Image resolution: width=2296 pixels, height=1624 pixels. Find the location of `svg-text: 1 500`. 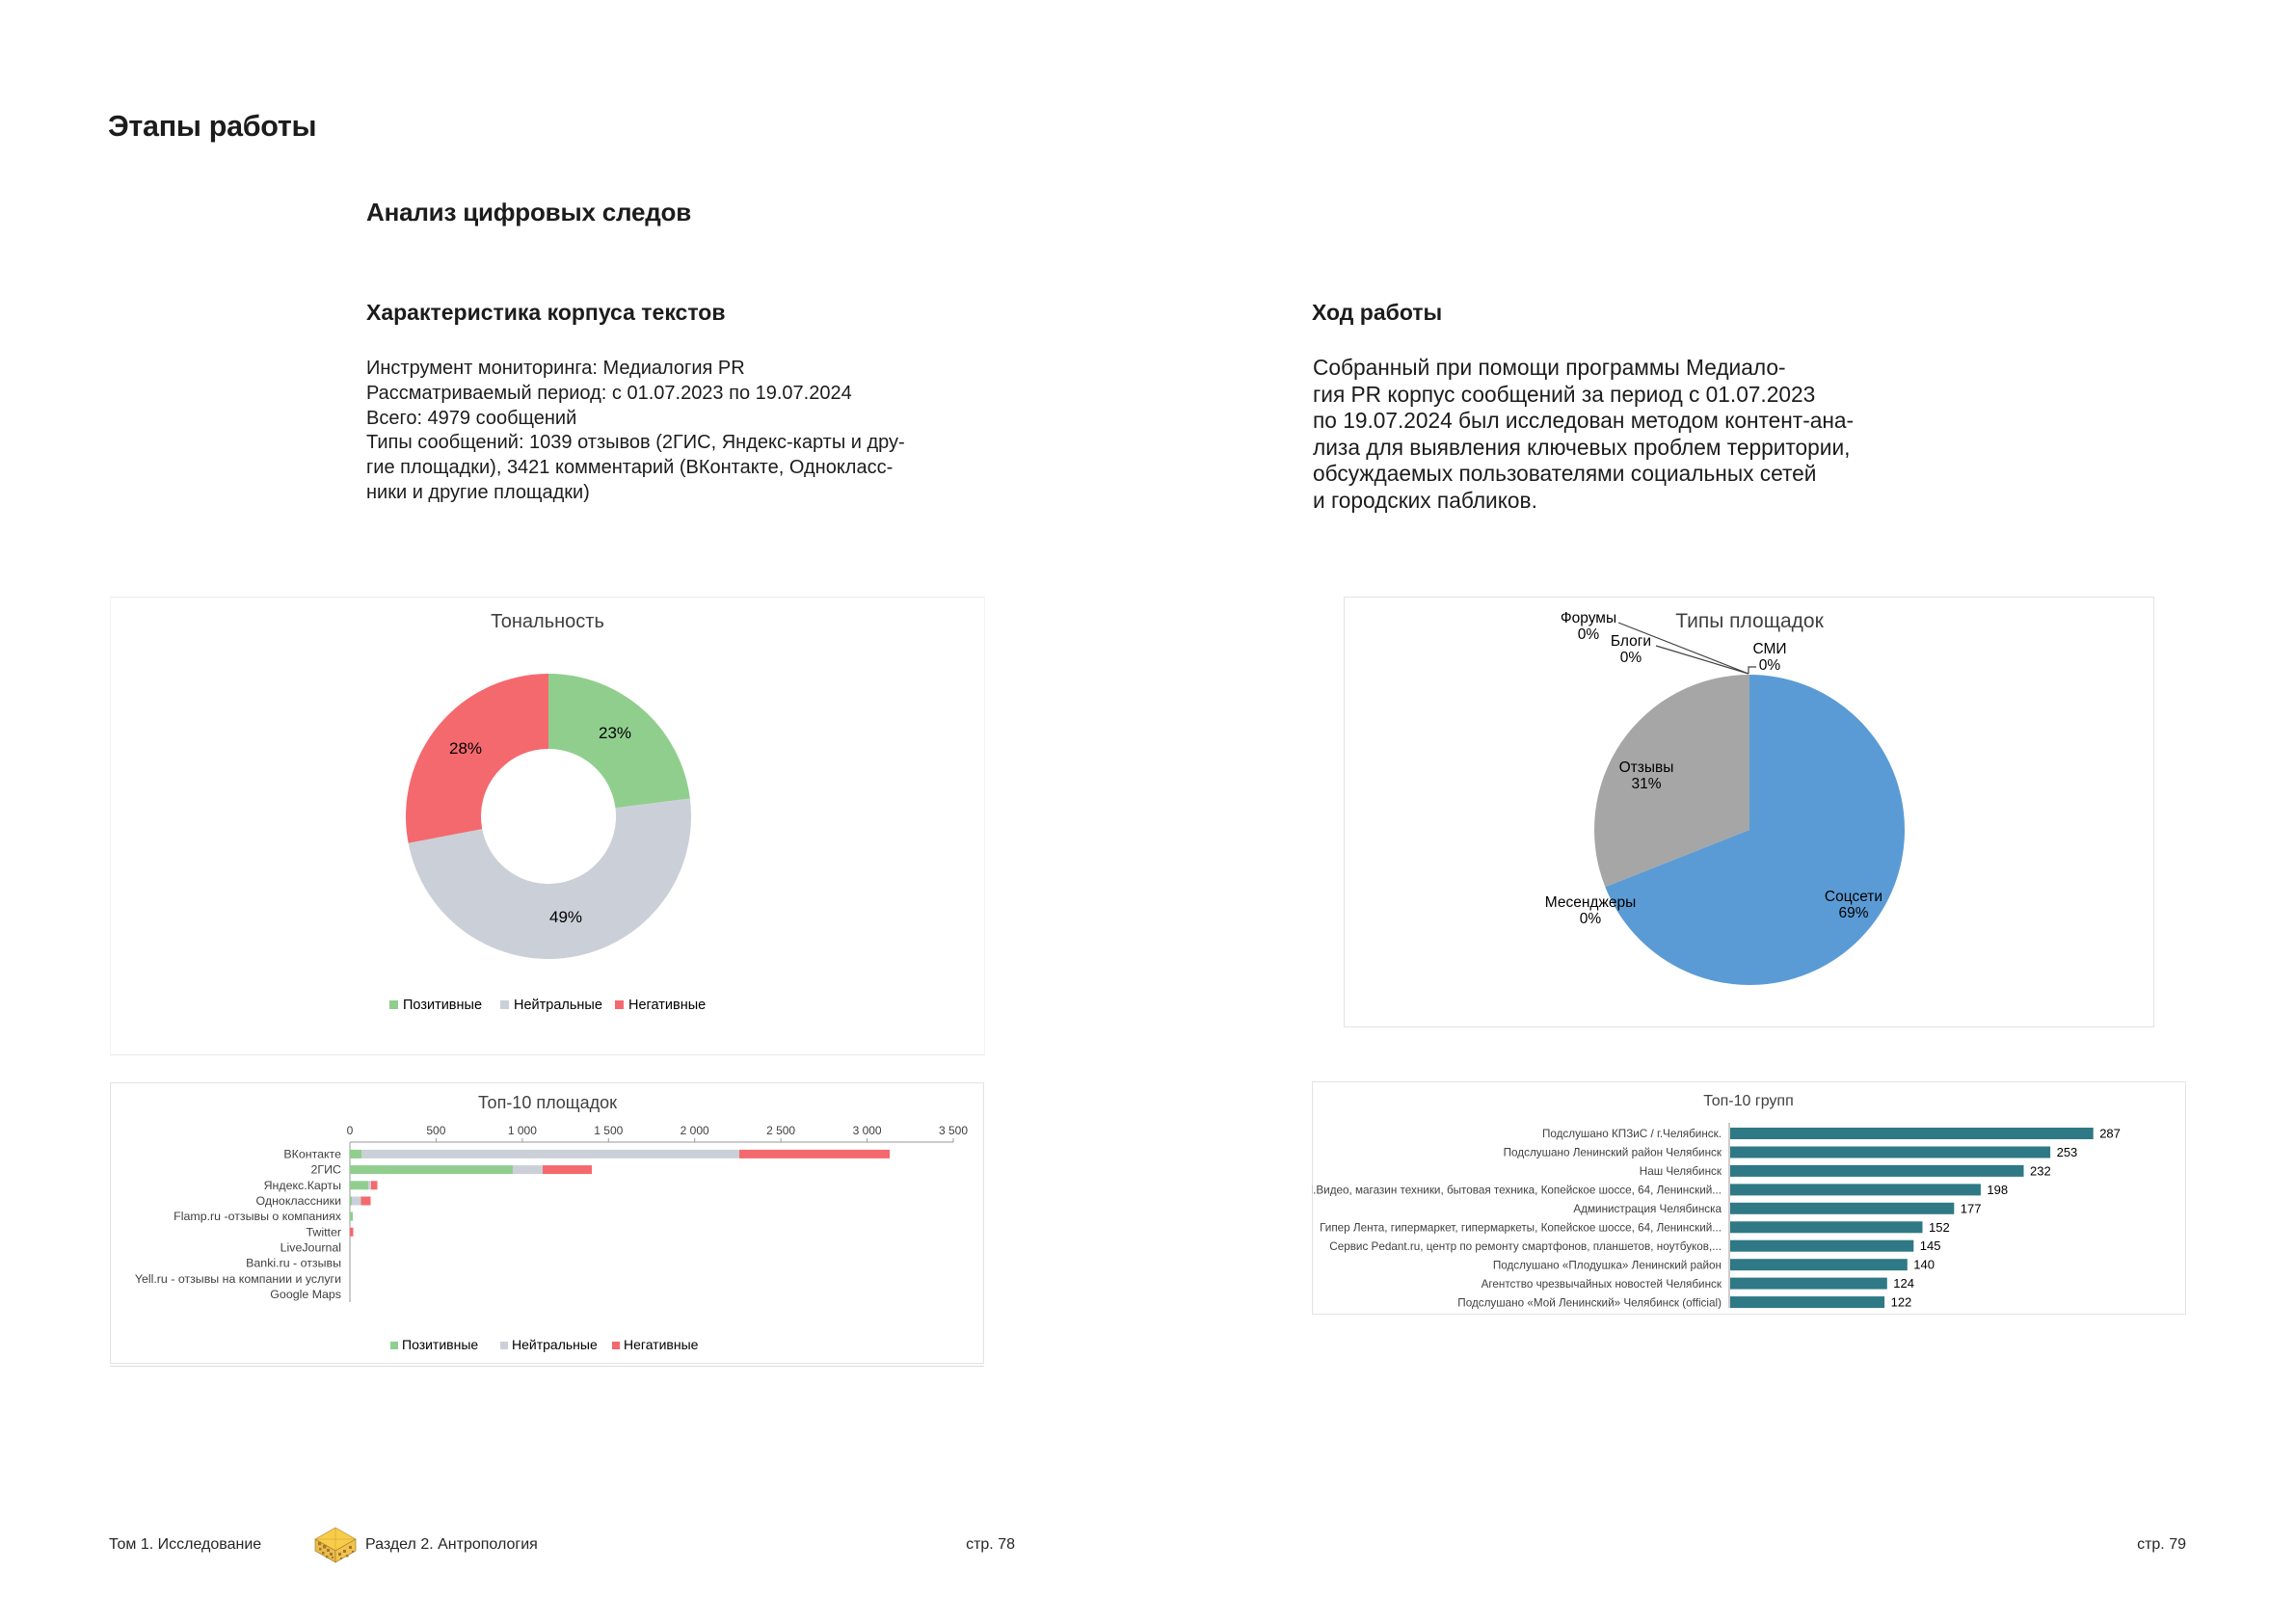

svg-text: 1 500 is located at coordinates (608, 1130).